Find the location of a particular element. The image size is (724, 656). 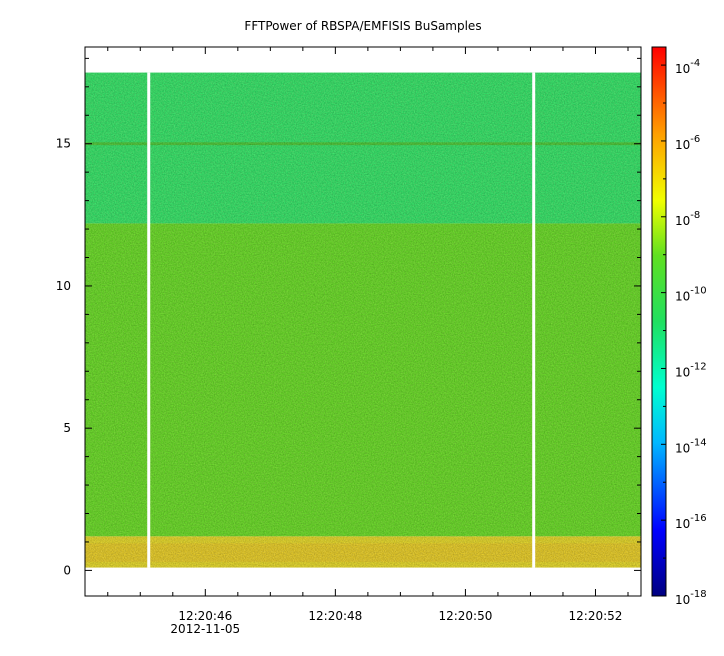

colorbar-tick-exponent: -14 is located at coordinates (698, 442).